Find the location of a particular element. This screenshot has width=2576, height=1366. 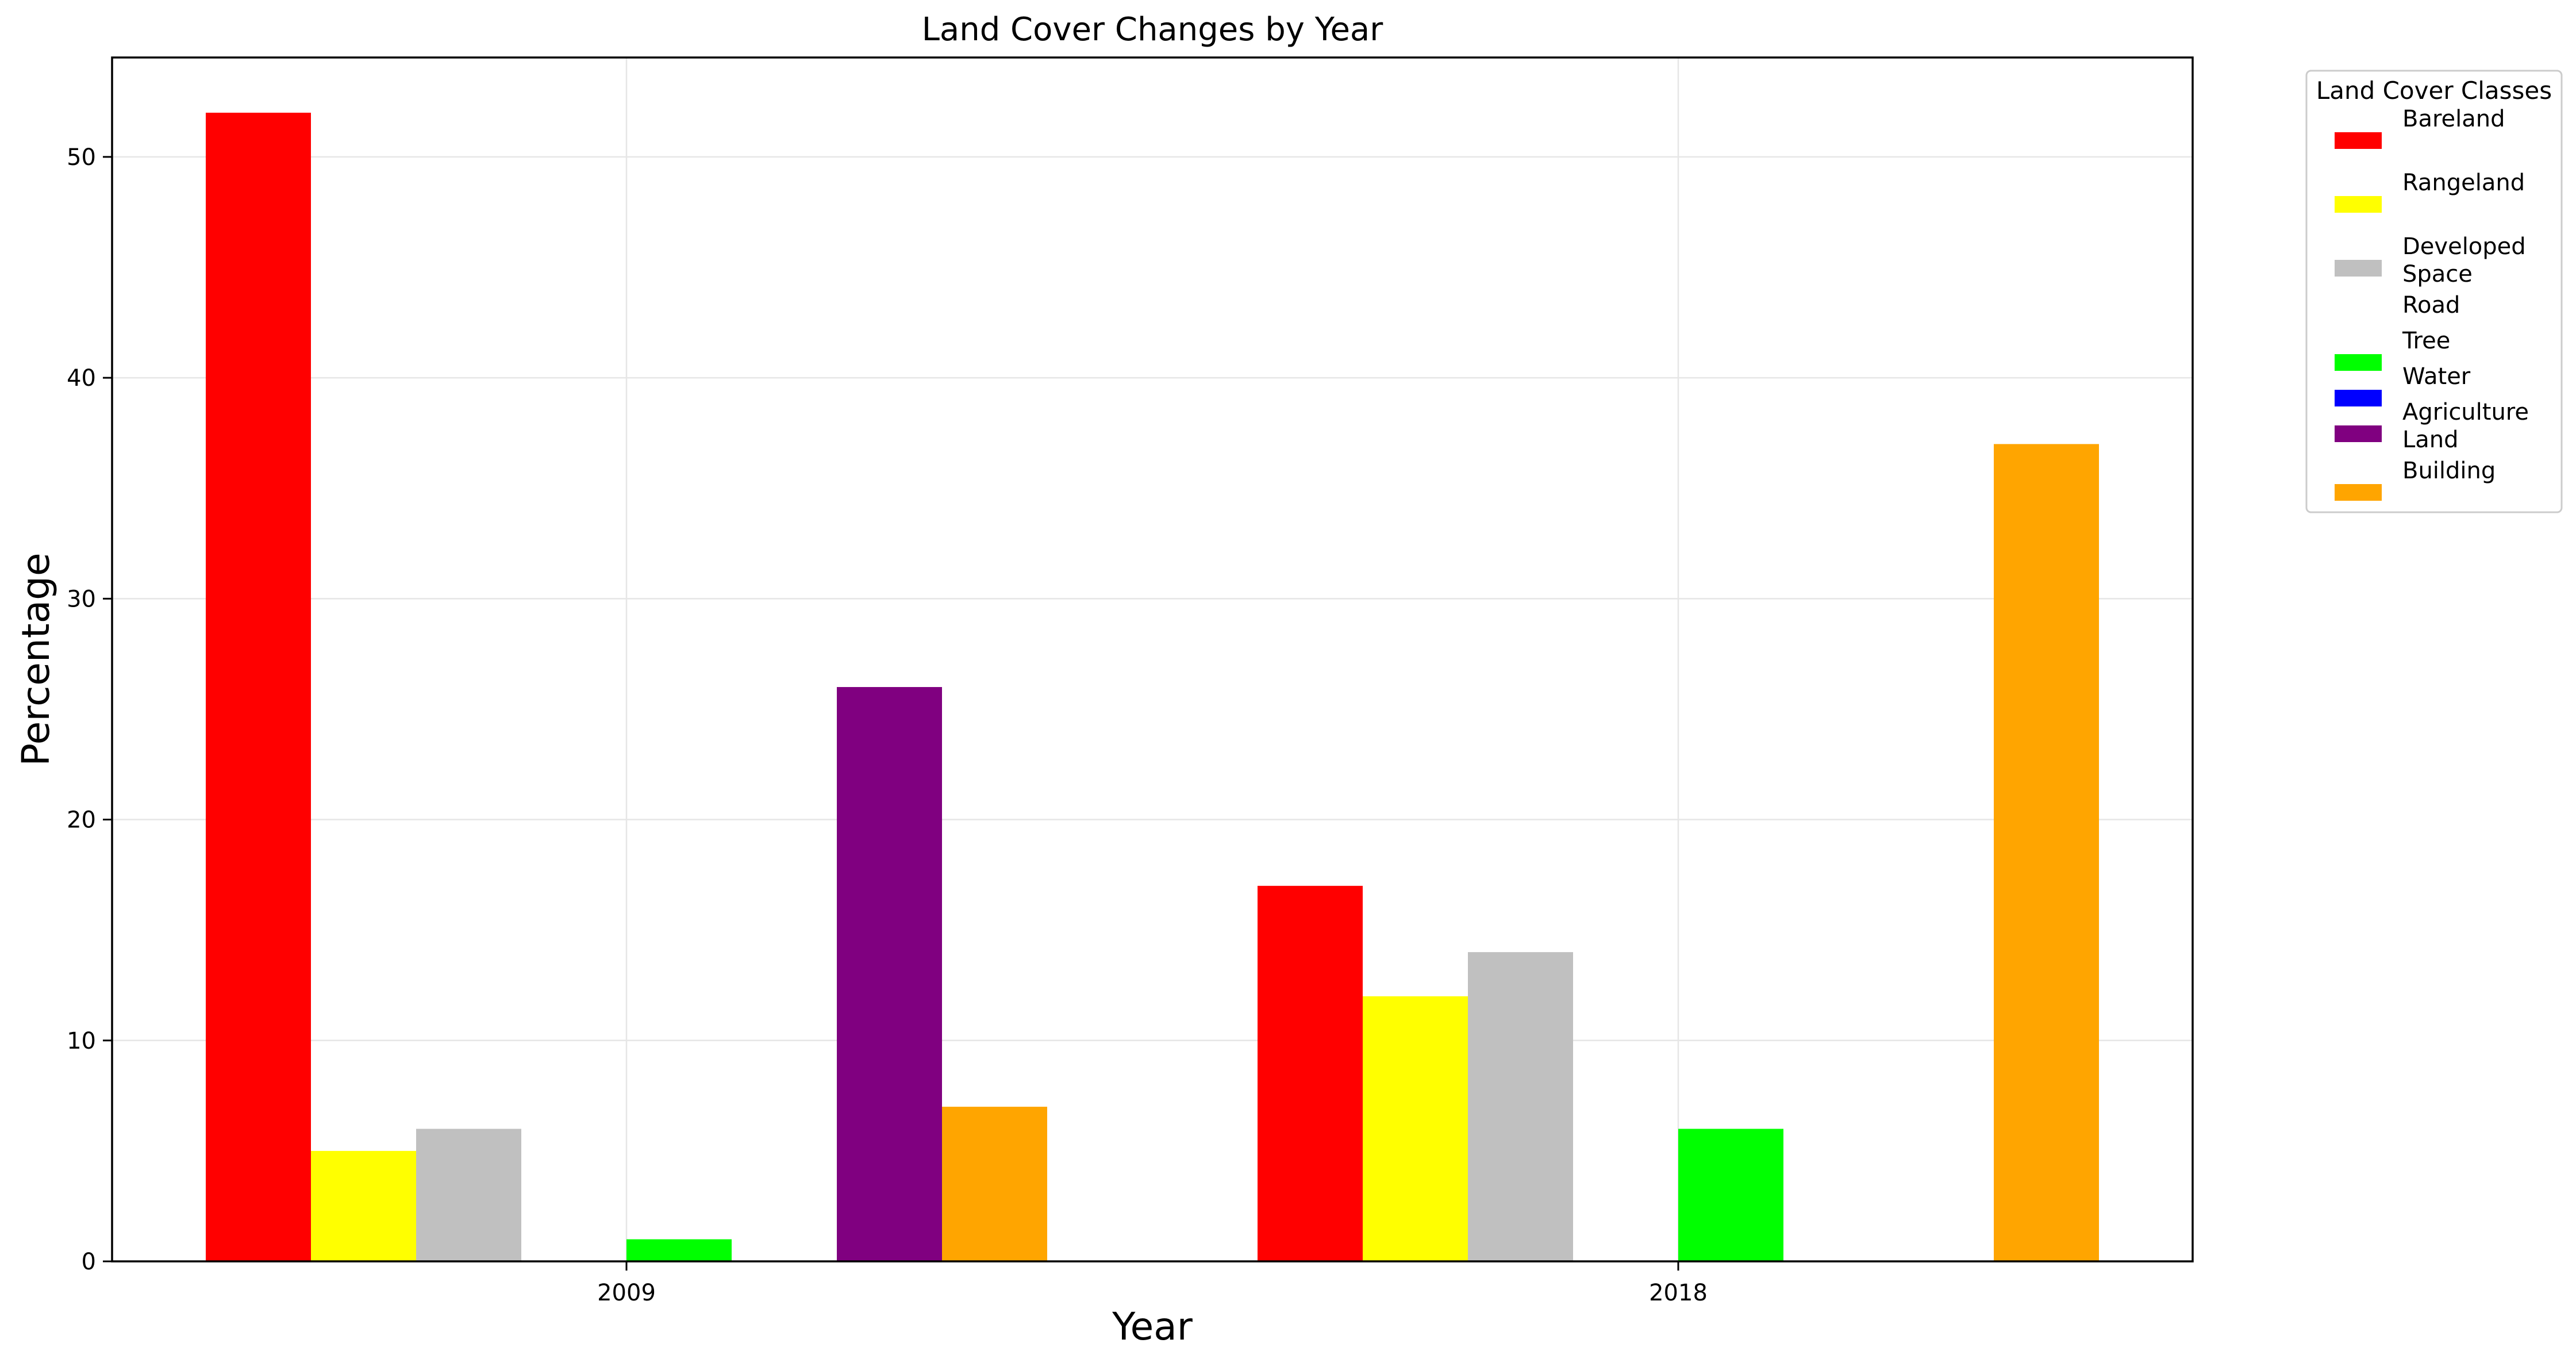

bar-building-2009 is located at coordinates (994, 1184).